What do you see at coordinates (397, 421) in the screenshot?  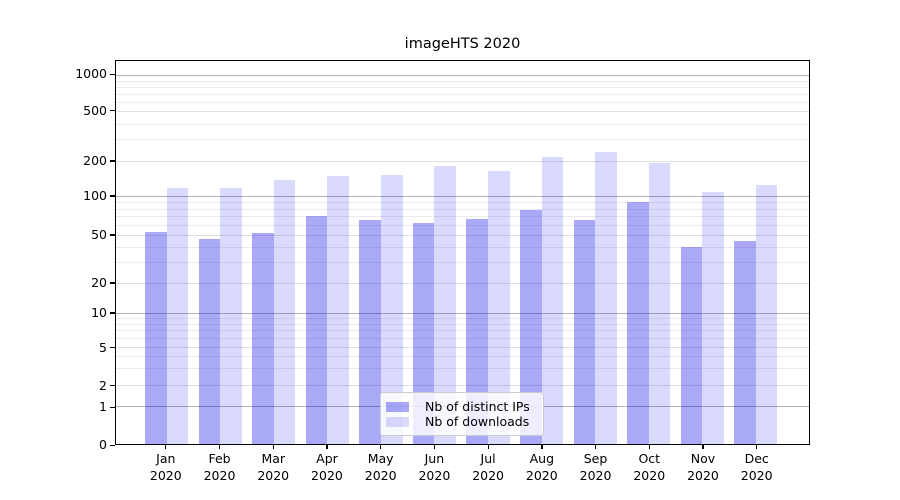 I see `legend-swatch-downloads` at bounding box center [397, 421].